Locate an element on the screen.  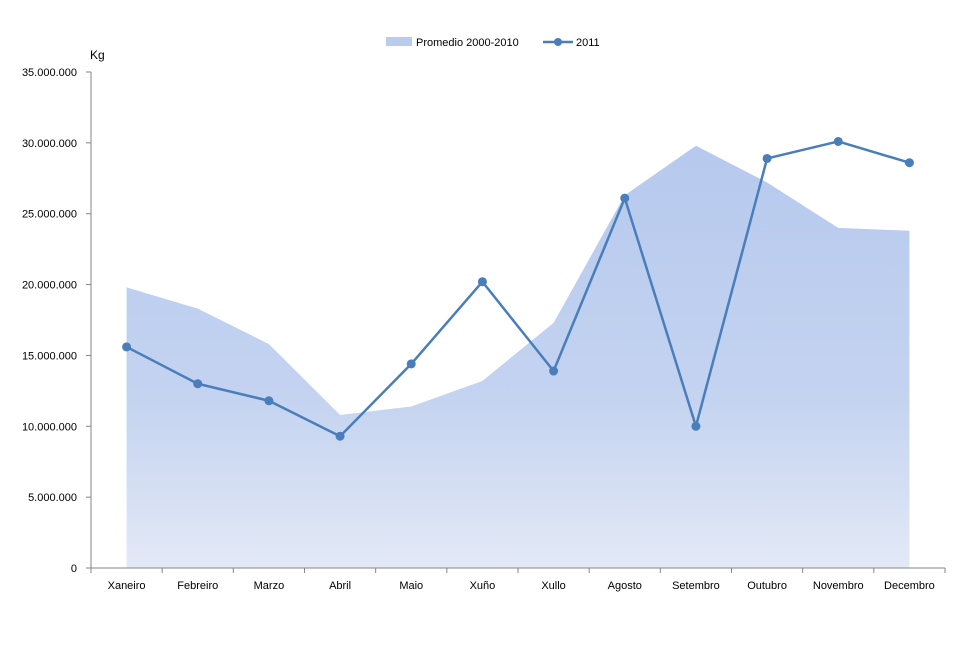
legend-swatch-marker is located at coordinates (558, 42).